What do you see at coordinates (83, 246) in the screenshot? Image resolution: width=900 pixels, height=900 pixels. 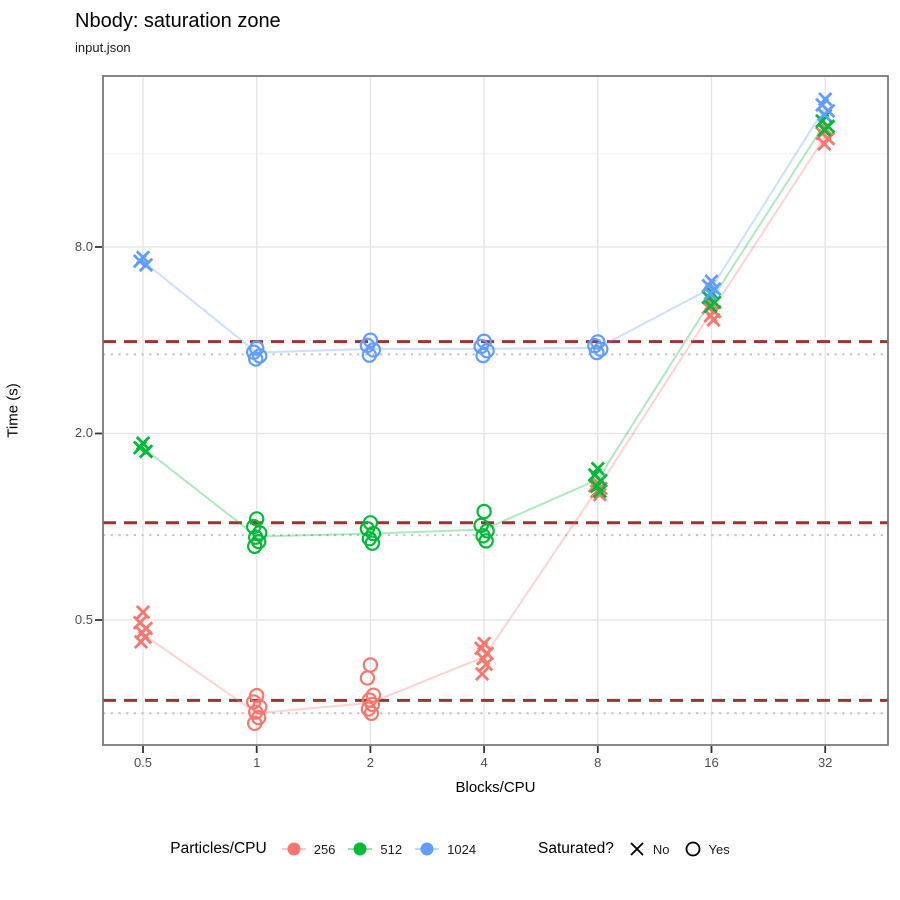 I see `y-tick-label: 8.0` at bounding box center [83, 246].